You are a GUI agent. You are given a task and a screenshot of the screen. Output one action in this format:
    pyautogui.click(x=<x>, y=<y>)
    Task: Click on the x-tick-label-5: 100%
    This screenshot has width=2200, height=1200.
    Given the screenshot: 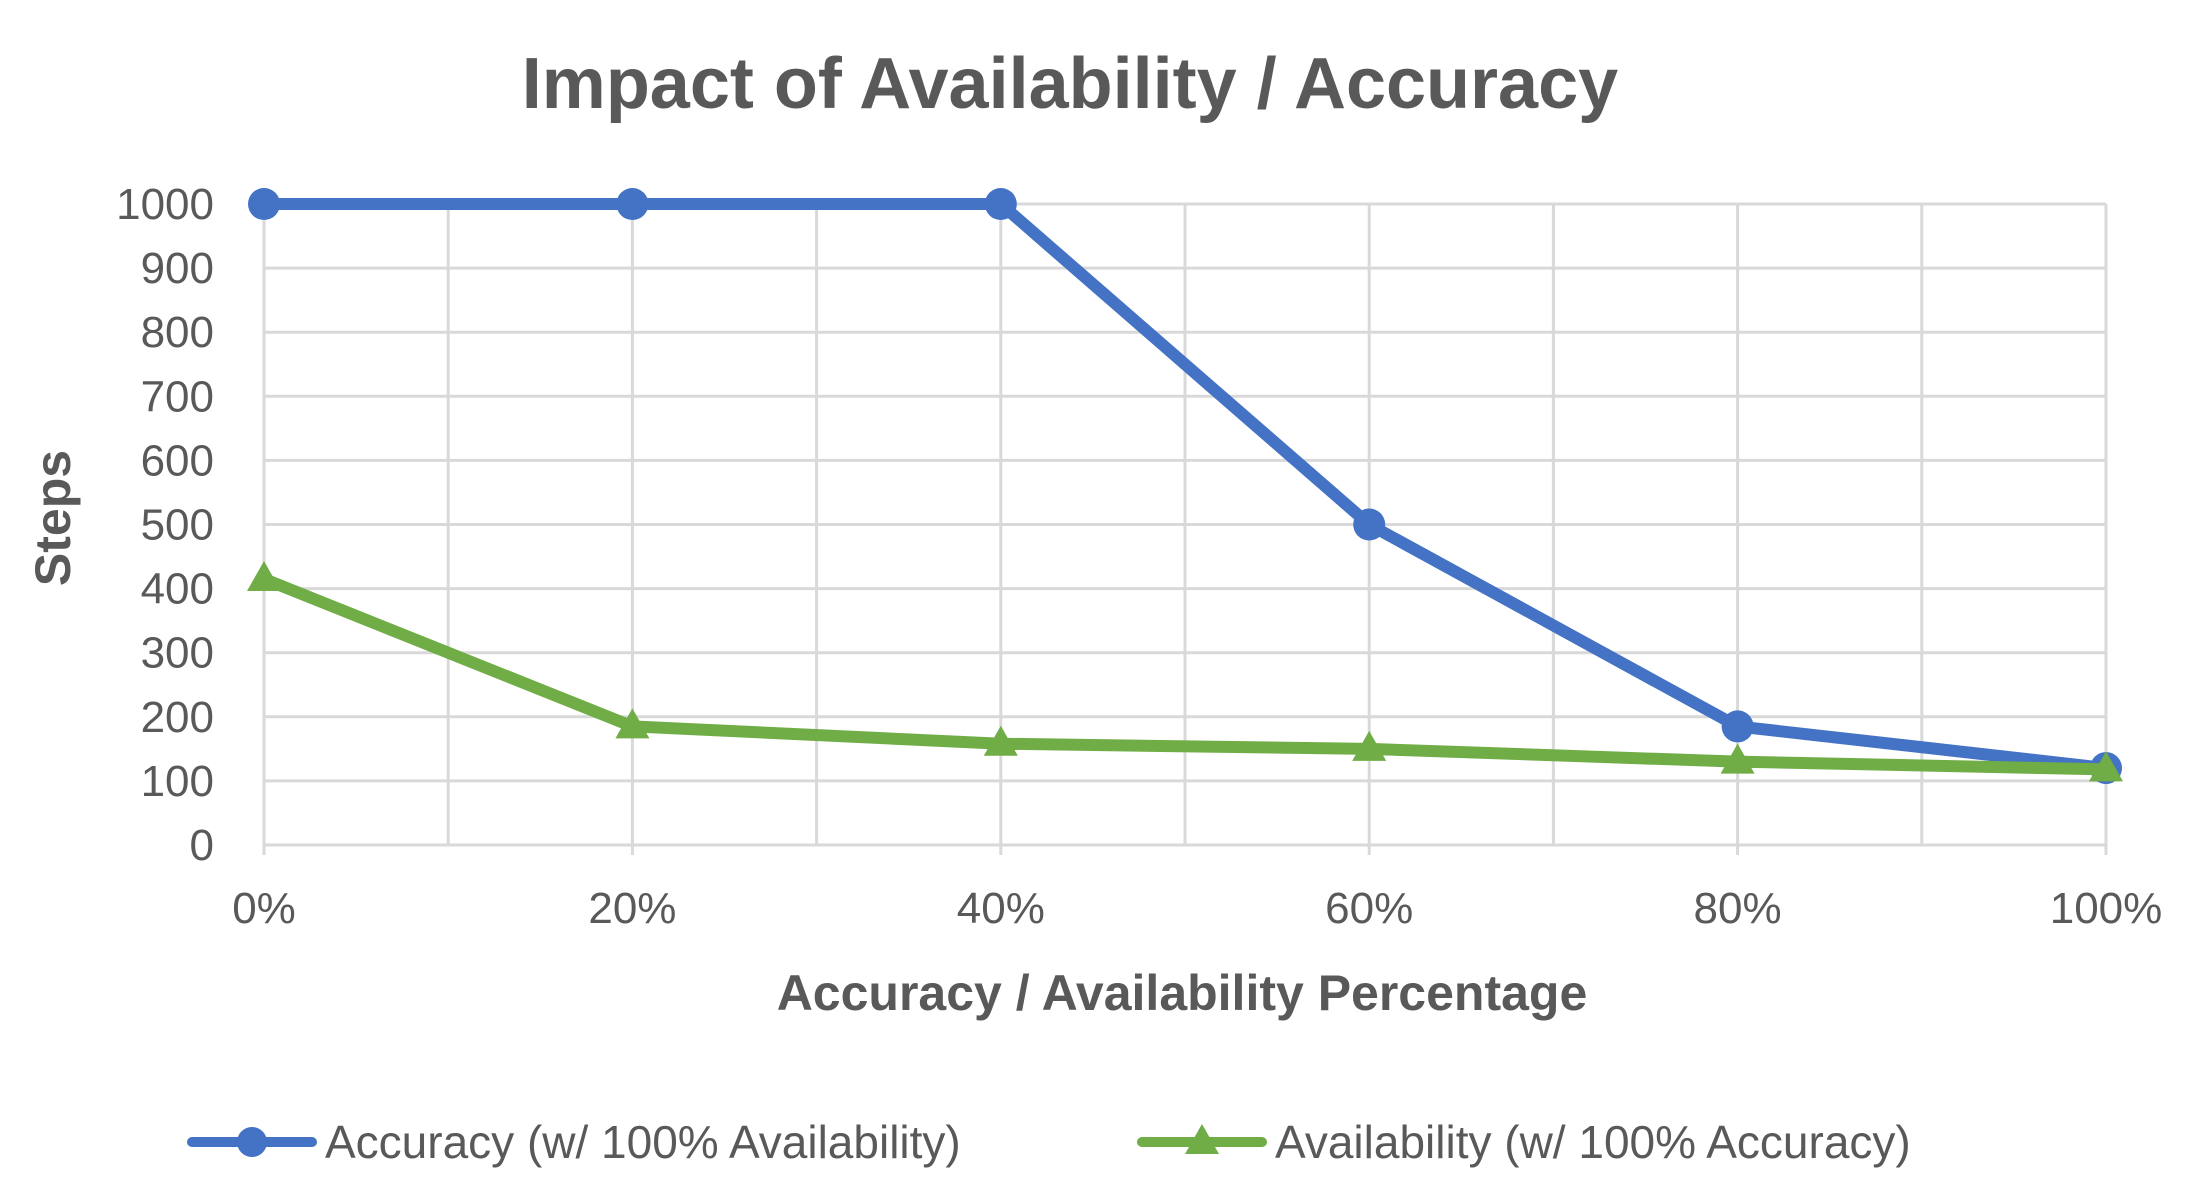 What is the action you would take?
    pyautogui.click(x=2106, y=908)
    